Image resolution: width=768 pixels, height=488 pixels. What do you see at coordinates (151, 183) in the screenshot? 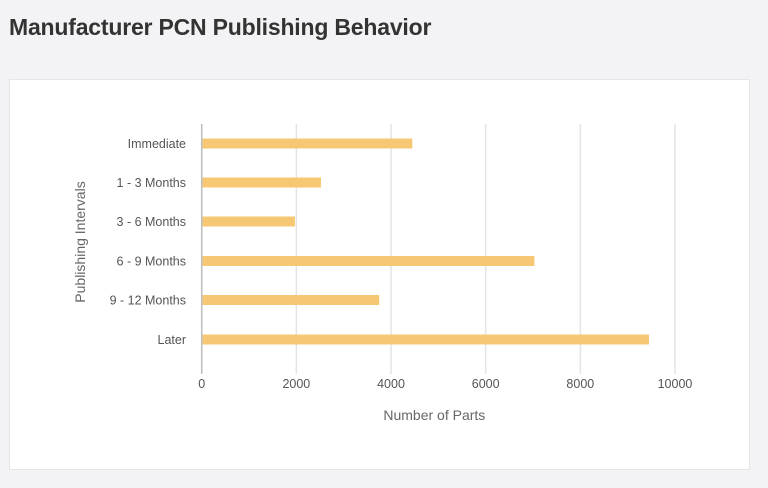
I see `y-category-label: 1 - 3 Months` at bounding box center [151, 183].